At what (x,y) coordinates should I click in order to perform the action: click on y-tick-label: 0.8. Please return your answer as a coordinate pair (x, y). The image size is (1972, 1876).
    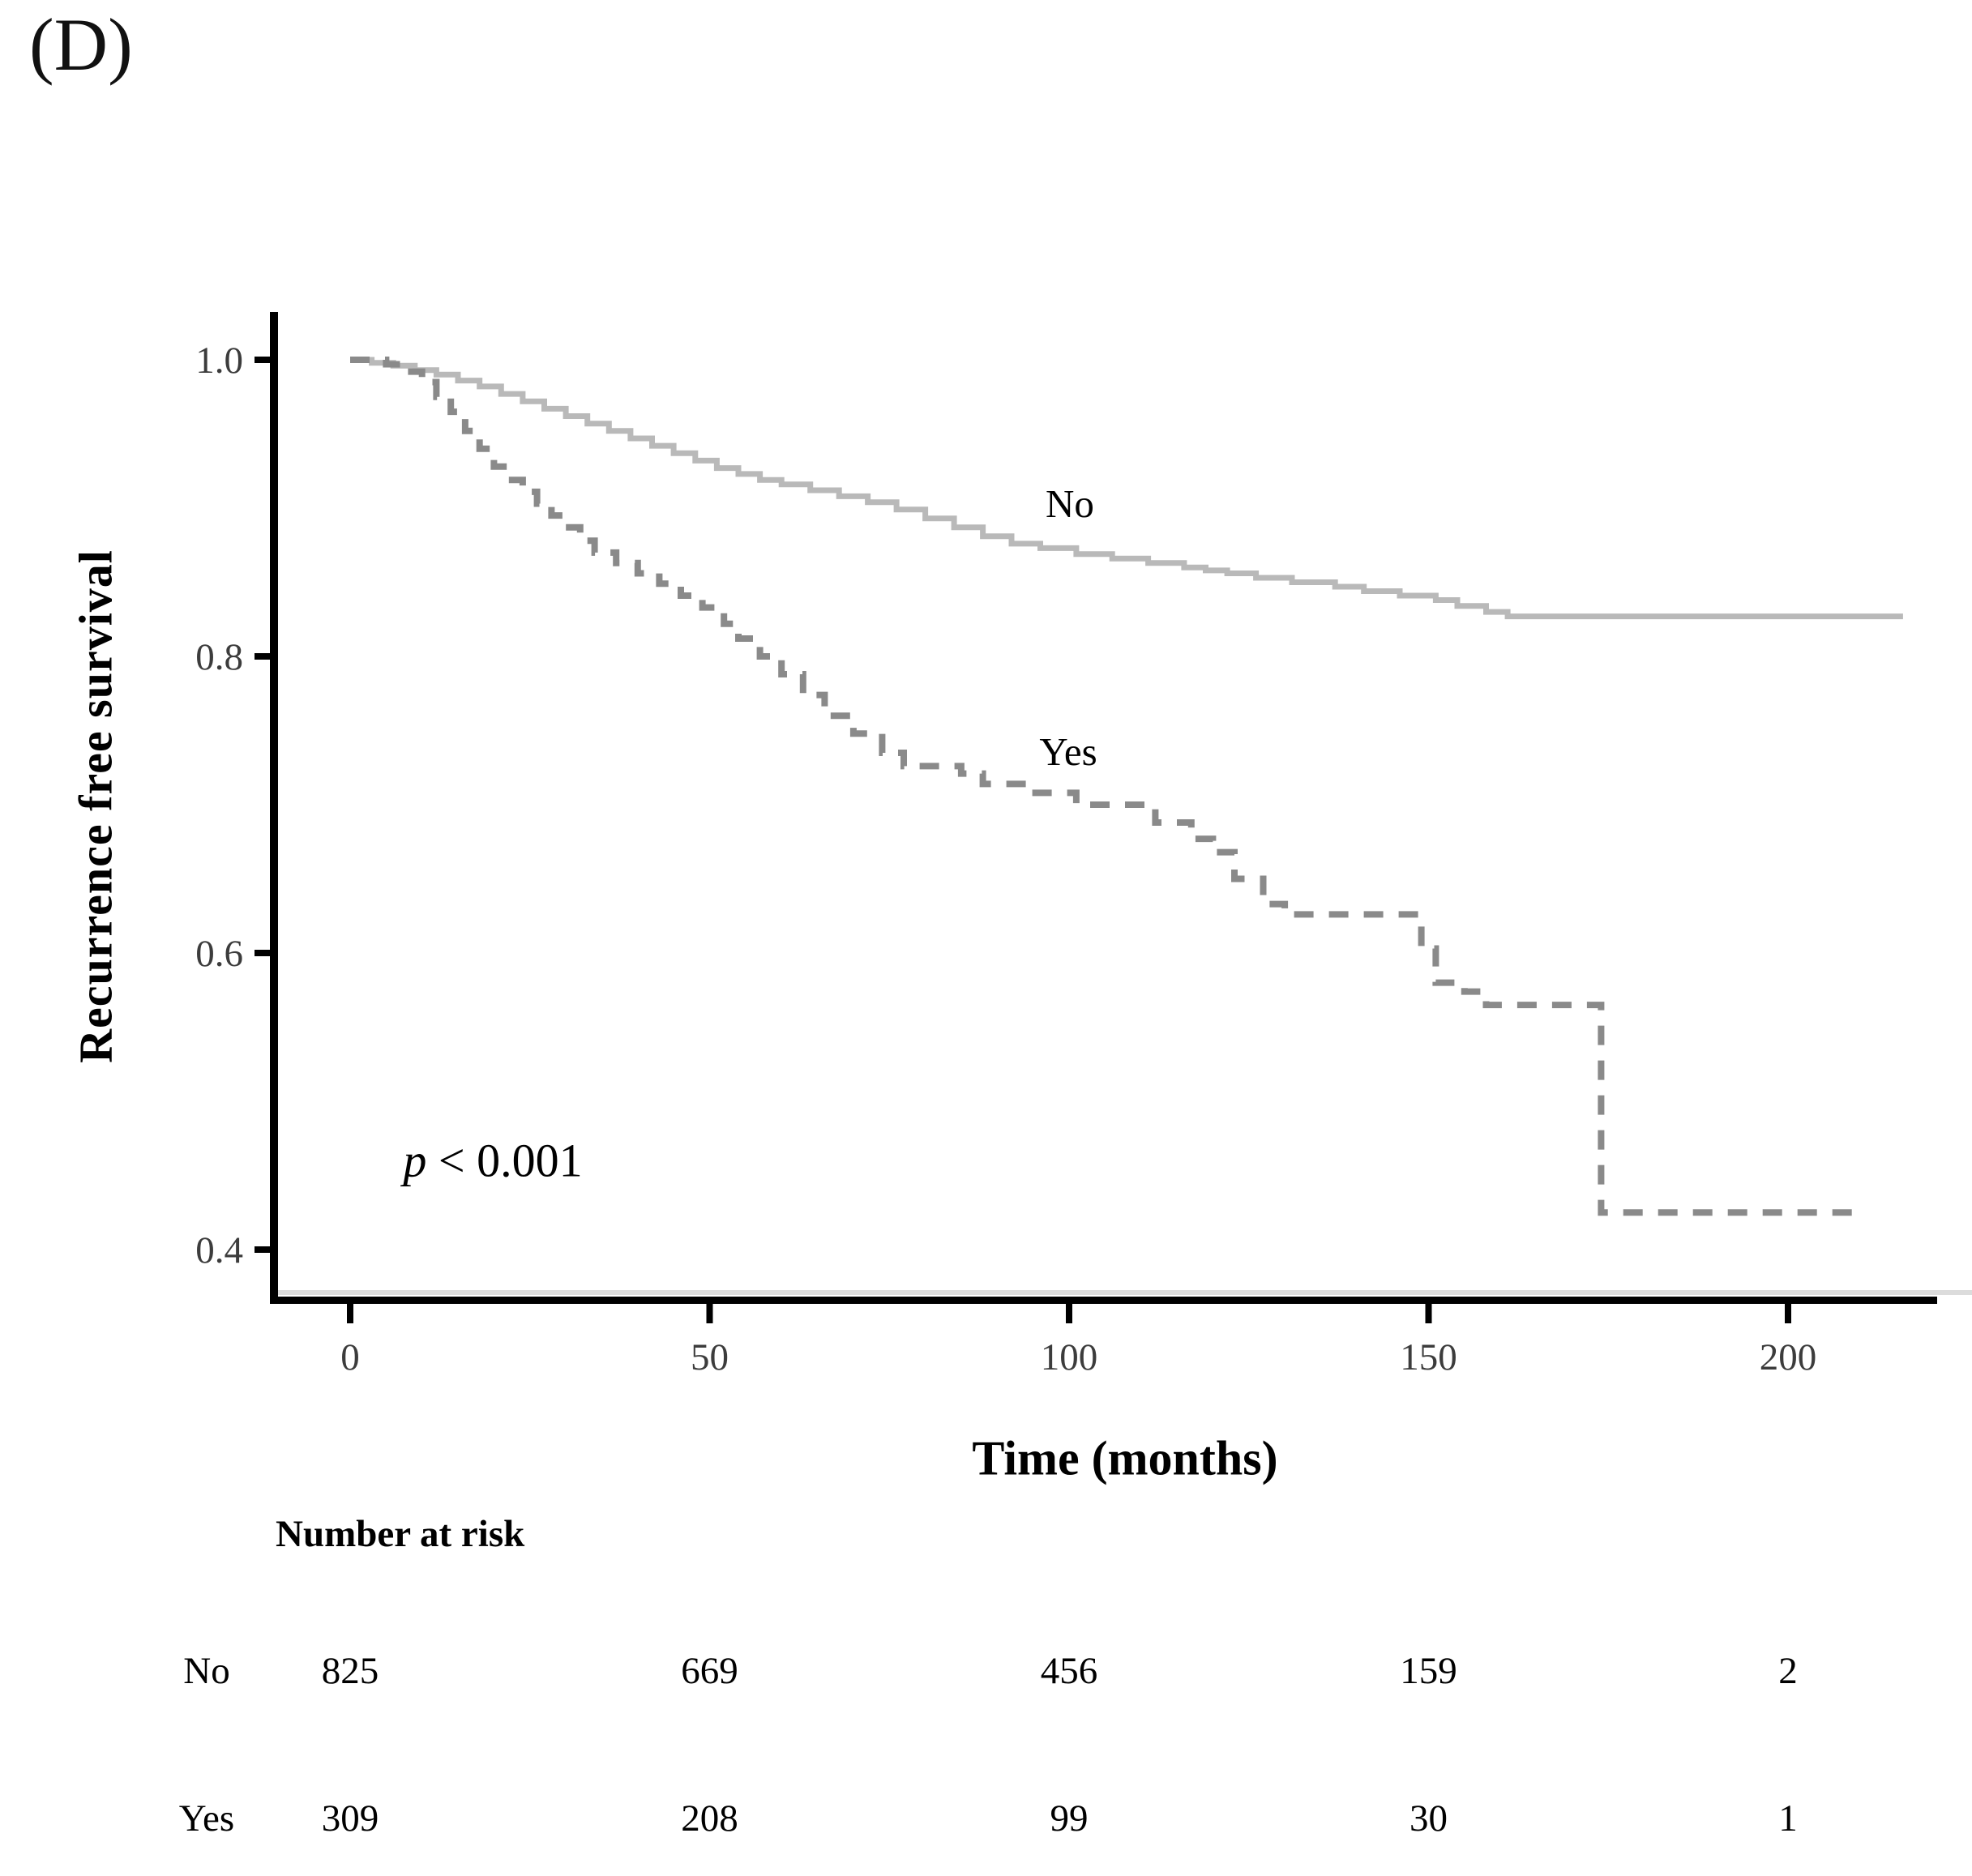
    Looking at the image, I should click on (219, 657).